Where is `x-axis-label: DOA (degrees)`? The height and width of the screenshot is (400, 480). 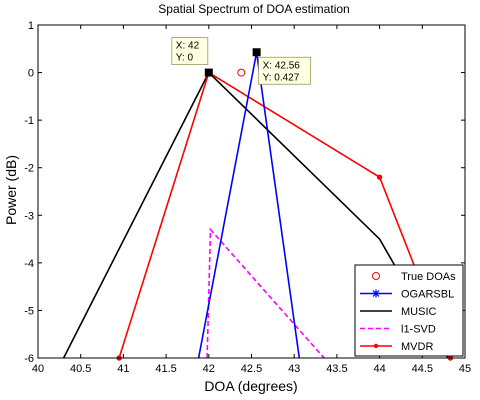
x-axis-label: DOA (degrees) is located at coordinates (250, 386).